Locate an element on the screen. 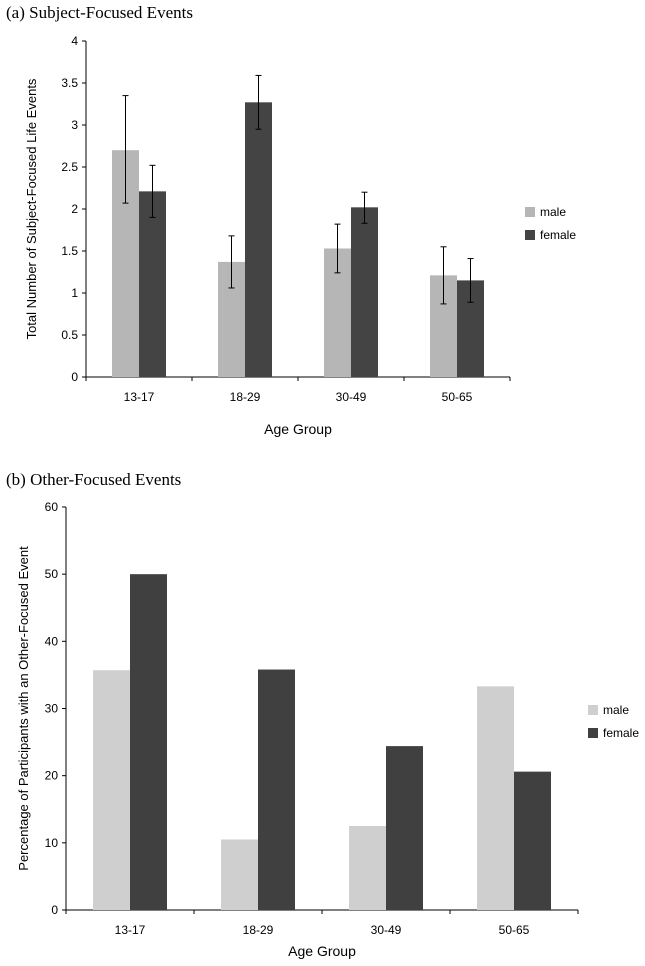 This screenshot has height=966, width=645. chart-a-y-tick-label: 4 is located at coordinates (74, 41).